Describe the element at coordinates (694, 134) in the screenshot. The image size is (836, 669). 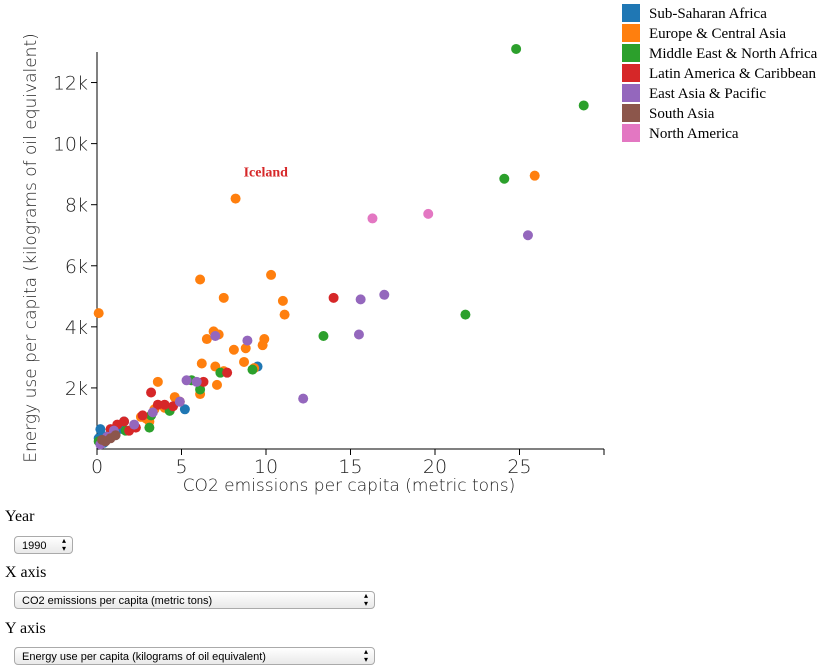
I see `legend-label: North America` at that location.